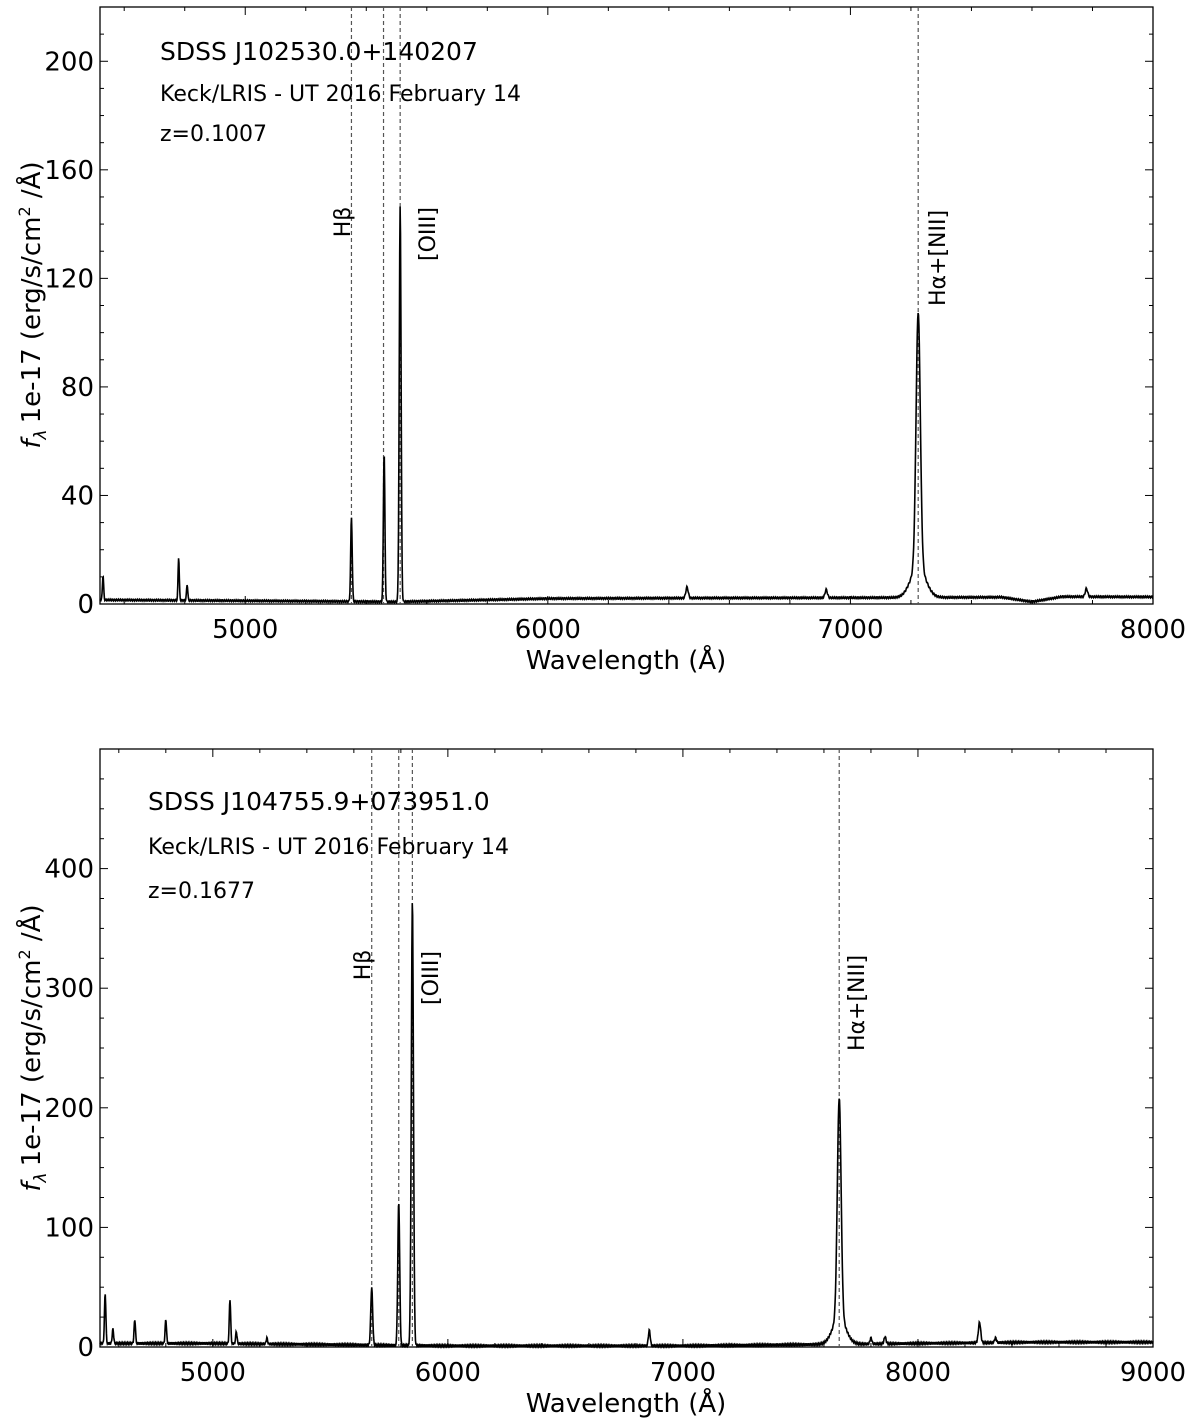  I want to click on y-tick-labels: 0 40 80 120 160 200, so click(69, 333).